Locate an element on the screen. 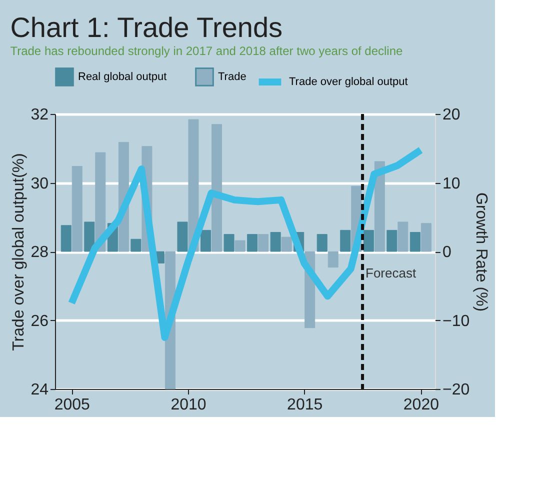 Image resolution: width=559 pixels, height=480 pixels. chart-title: Chart 1: Trade Trends is located at coordinates (146, 27).